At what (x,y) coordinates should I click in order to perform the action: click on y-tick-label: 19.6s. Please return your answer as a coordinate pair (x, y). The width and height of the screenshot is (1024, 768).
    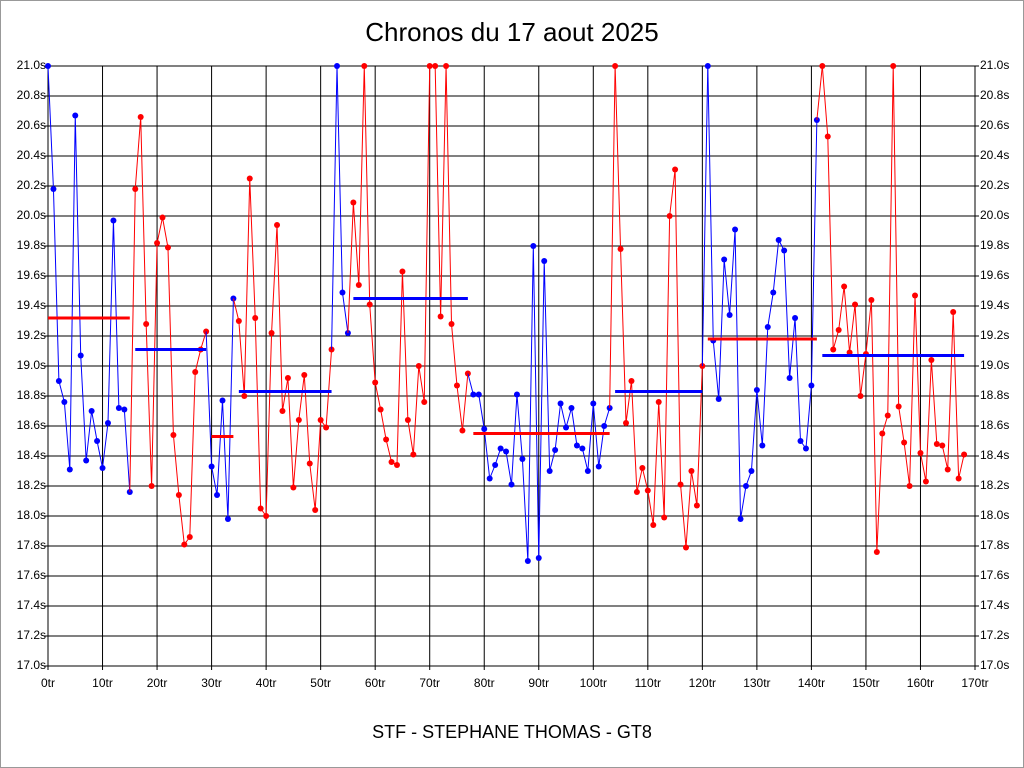
    Looking at the image, I should click on (31, 275).